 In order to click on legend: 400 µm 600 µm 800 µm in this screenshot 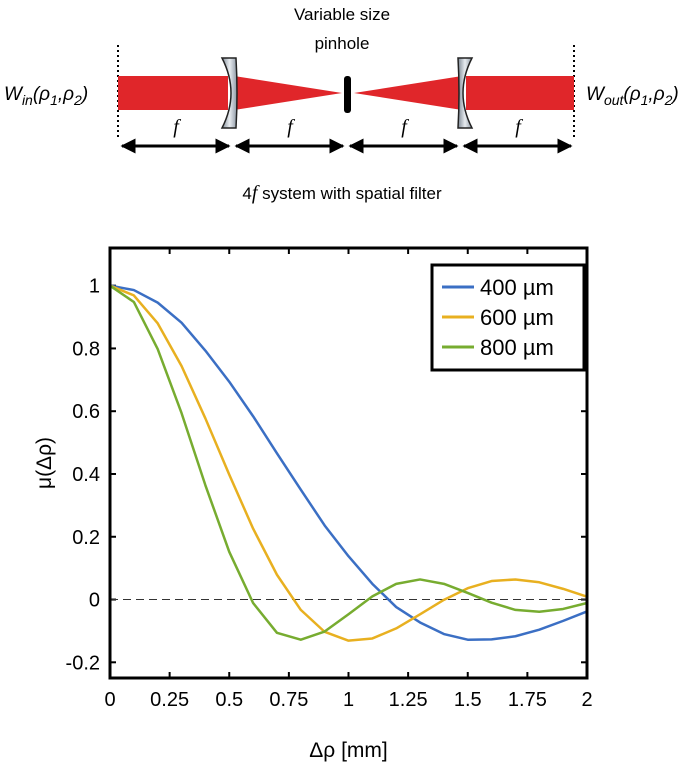, I will do `click(508, 317)`.